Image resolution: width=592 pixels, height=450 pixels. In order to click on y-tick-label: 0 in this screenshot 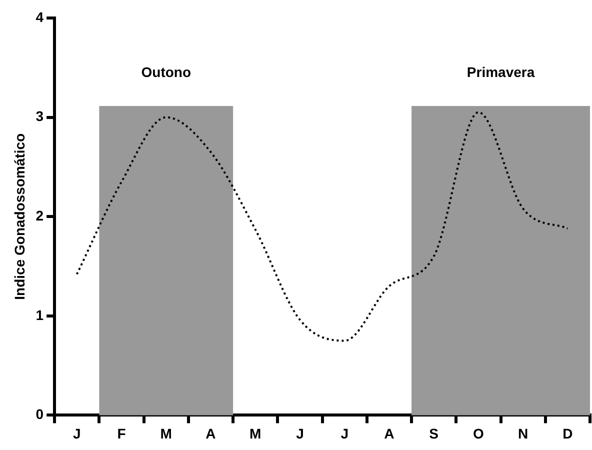, I will do `click(40, 414)`.